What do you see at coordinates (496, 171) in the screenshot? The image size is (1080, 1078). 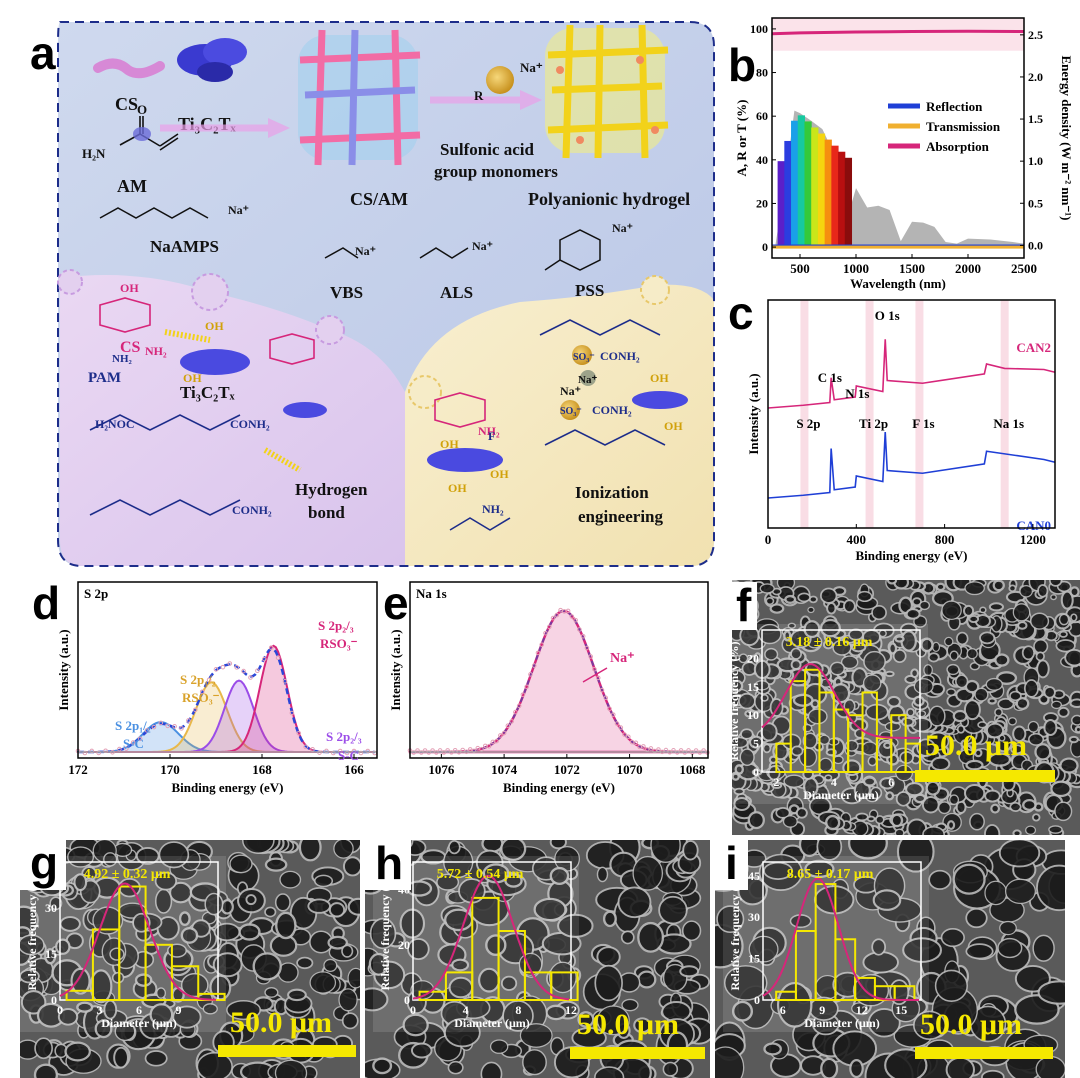 I see `svg-text: group monomers` at bounding box center [496, 171].